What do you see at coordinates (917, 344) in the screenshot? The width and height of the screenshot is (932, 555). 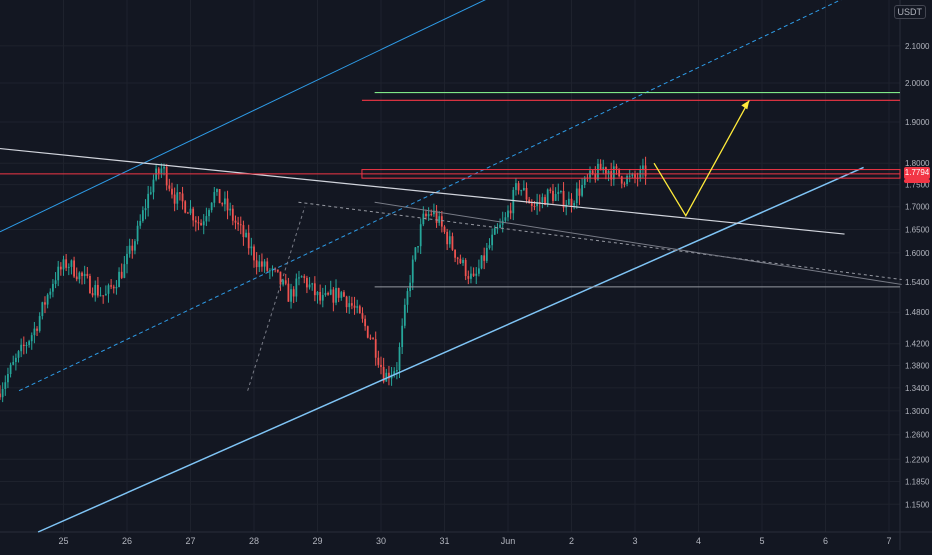 I see `y-tick-label: 1.4200` at bounding box center [917, 344].